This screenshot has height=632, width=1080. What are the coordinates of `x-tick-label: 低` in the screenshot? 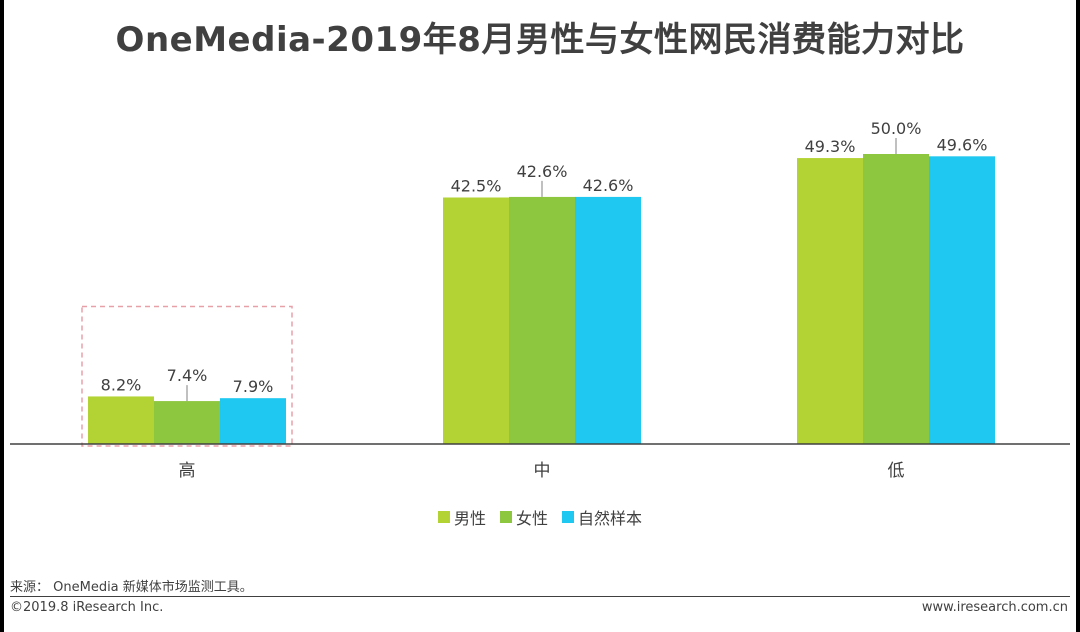 It's located at (896, 471).